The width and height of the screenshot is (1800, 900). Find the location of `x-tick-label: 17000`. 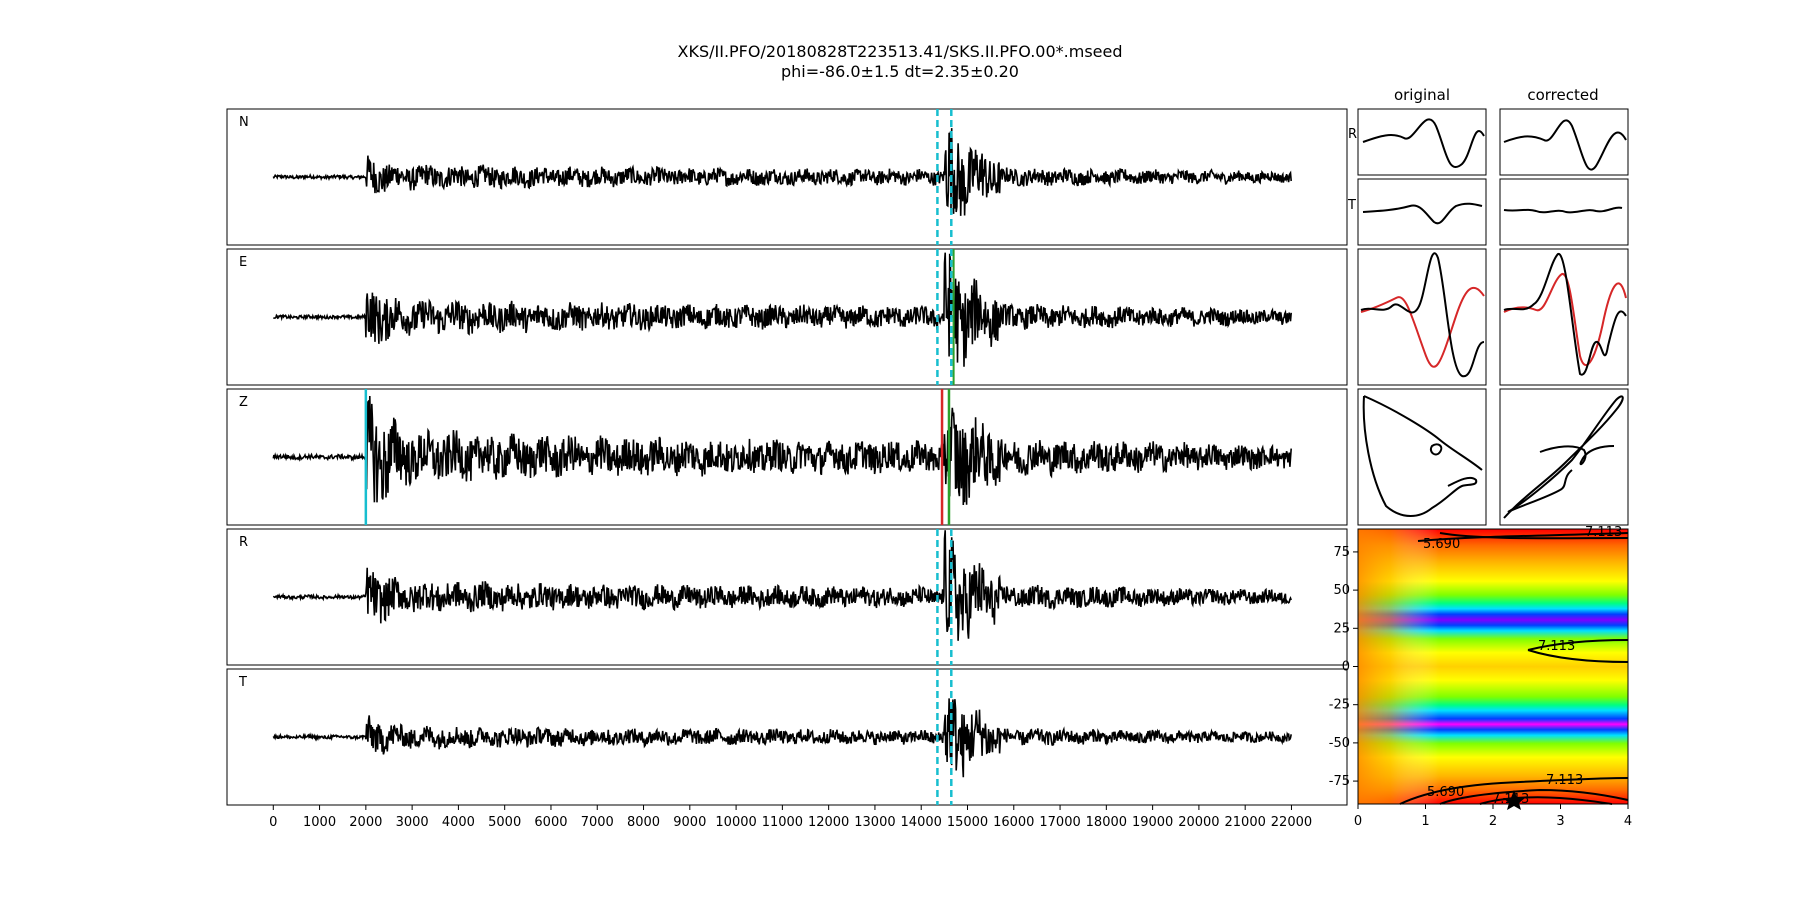

x-tick-label: 17000 is located at coordinates (1059, 822).